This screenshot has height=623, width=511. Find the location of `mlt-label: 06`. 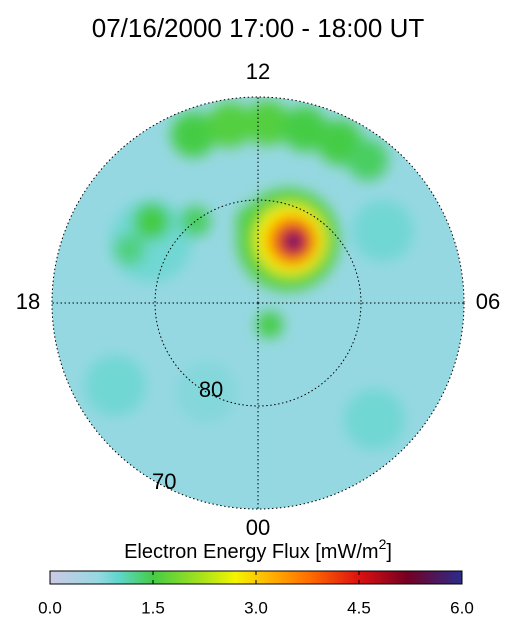

mlt-label: 06 is located at coordinates (488, 301).